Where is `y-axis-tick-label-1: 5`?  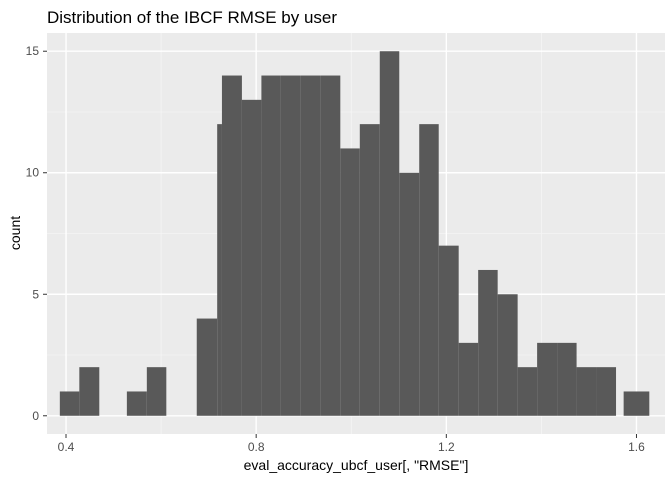 y-axis-tick-label-1: 5 is located at coordinates (35, 294).